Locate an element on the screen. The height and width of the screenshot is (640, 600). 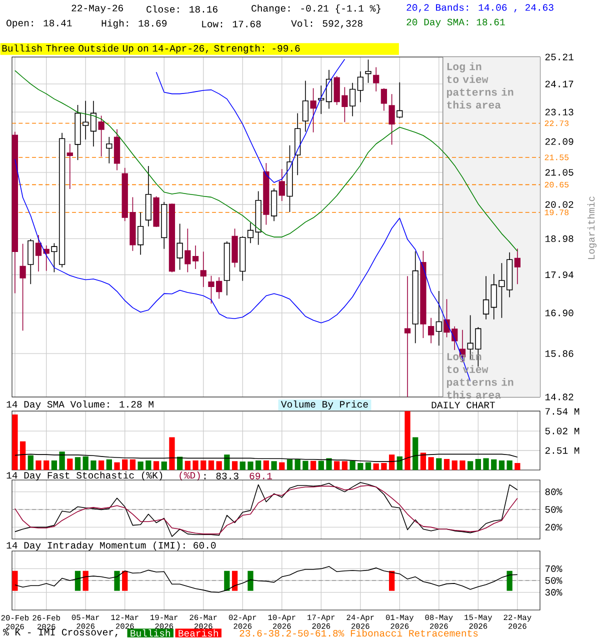
text: (%D) is located at coordinates (190, 476).